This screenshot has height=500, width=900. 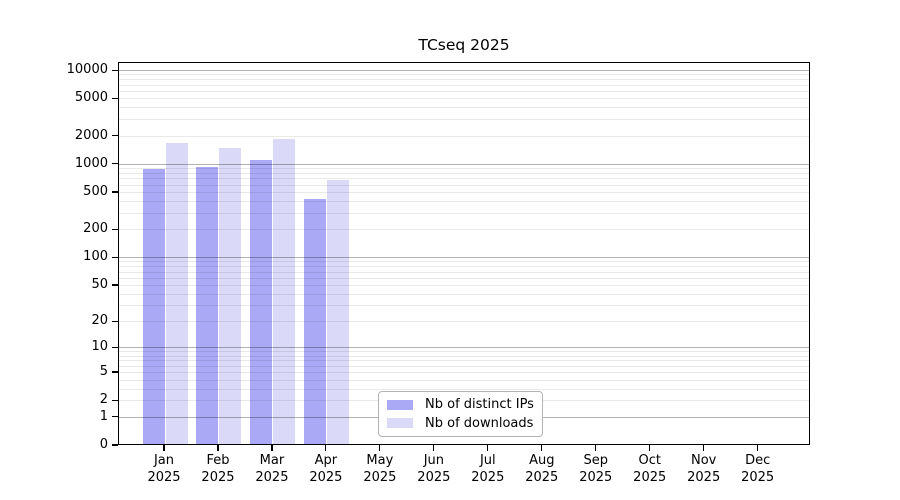 What do you see at coordinates (542, 469) in the screenshot?
I see `x-tick-label-aug: Aug 2025` at bounding box center [542, 469].